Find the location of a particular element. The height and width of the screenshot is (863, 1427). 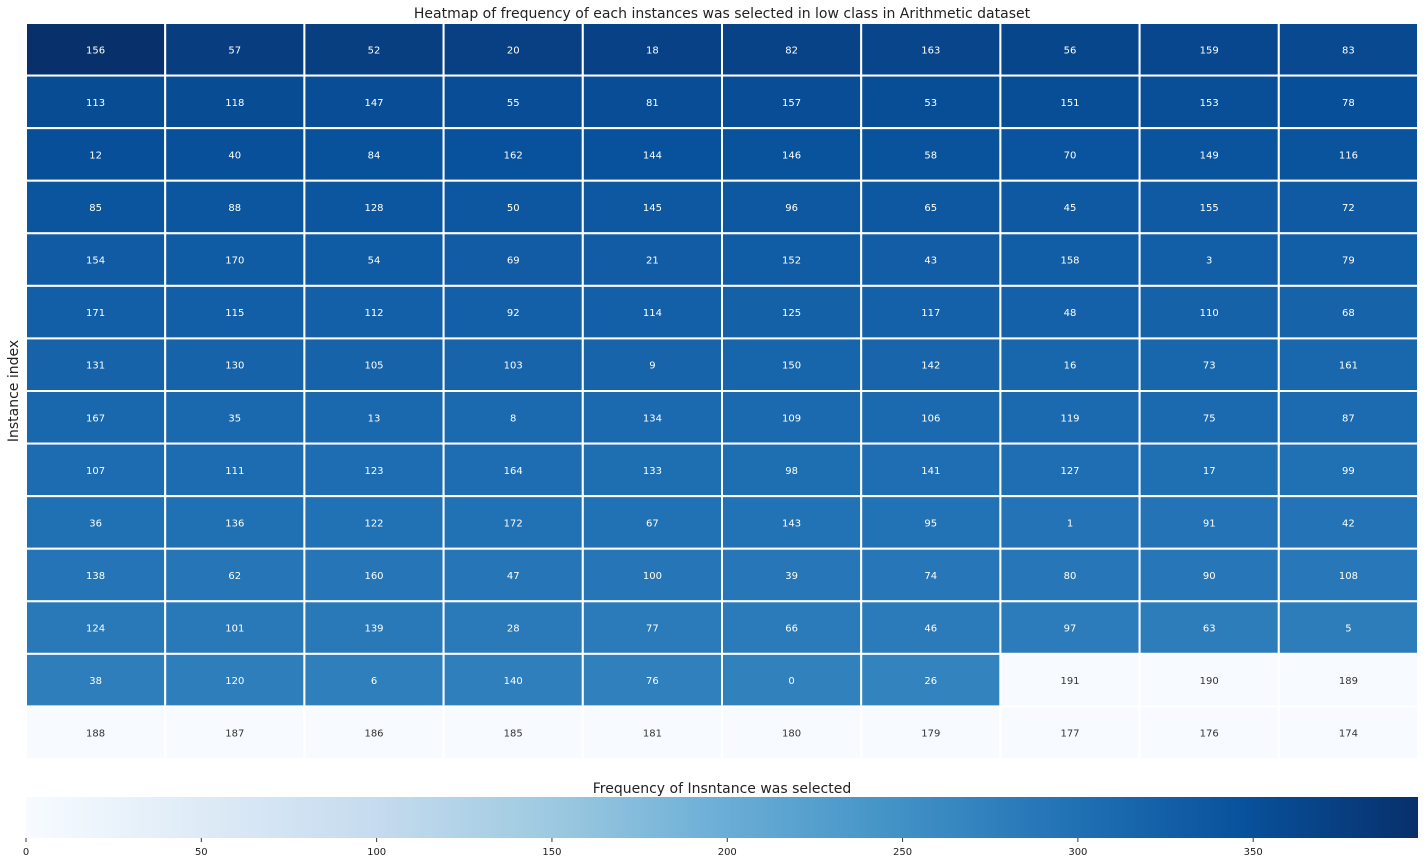

cell-label: 127 is located at coordinates (1069, 471).